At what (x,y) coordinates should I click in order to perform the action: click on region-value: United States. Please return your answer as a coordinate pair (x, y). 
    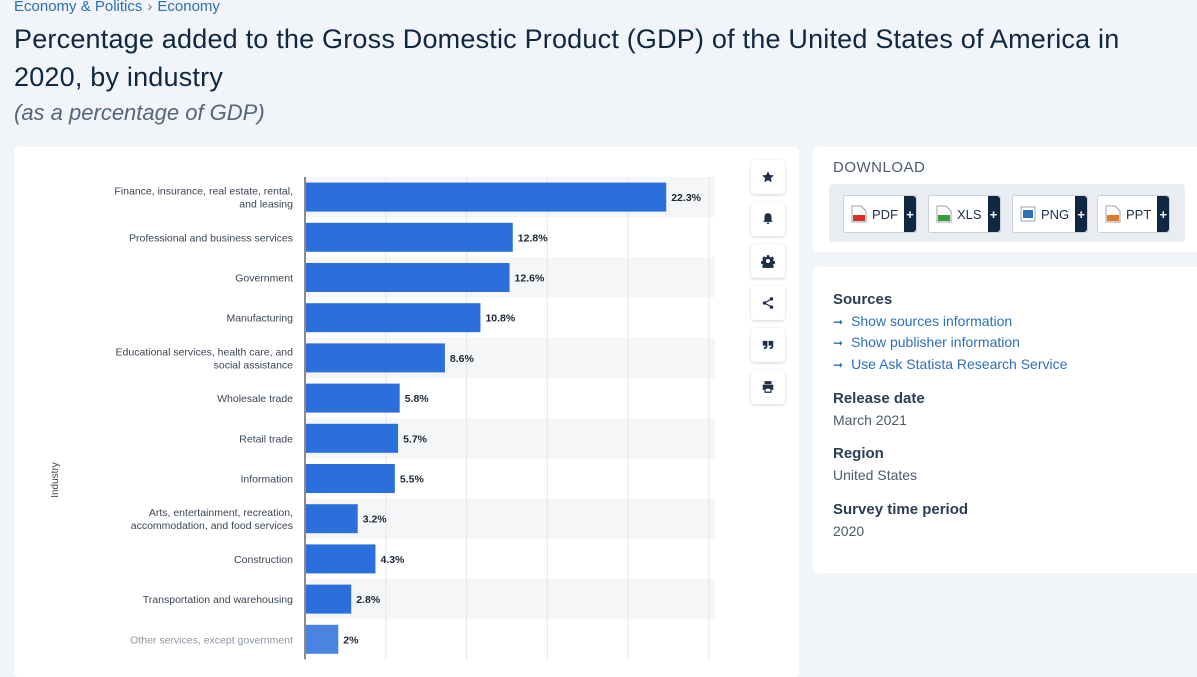
    Looking at the image, I should click on (875, 475).